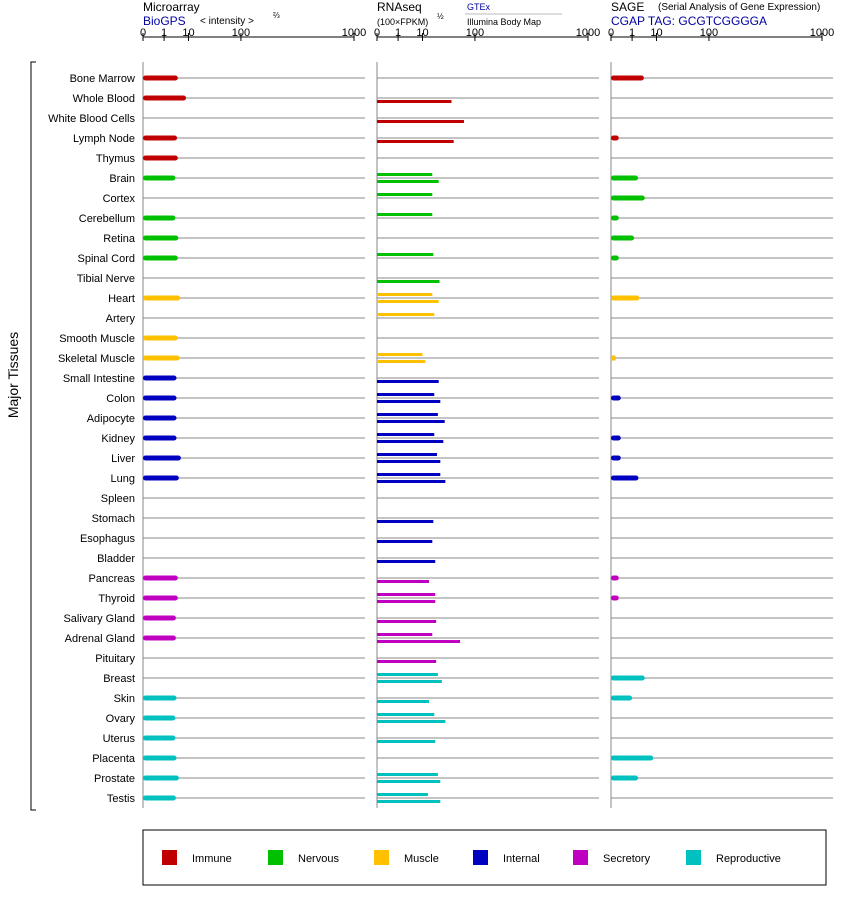 The width and height of the screenshot is (842, 900). What do you see at coordinates (377, 33) in the screenshot?
I see `rnaseq-tick-label-0: 0` at bounding box center [377, 33].